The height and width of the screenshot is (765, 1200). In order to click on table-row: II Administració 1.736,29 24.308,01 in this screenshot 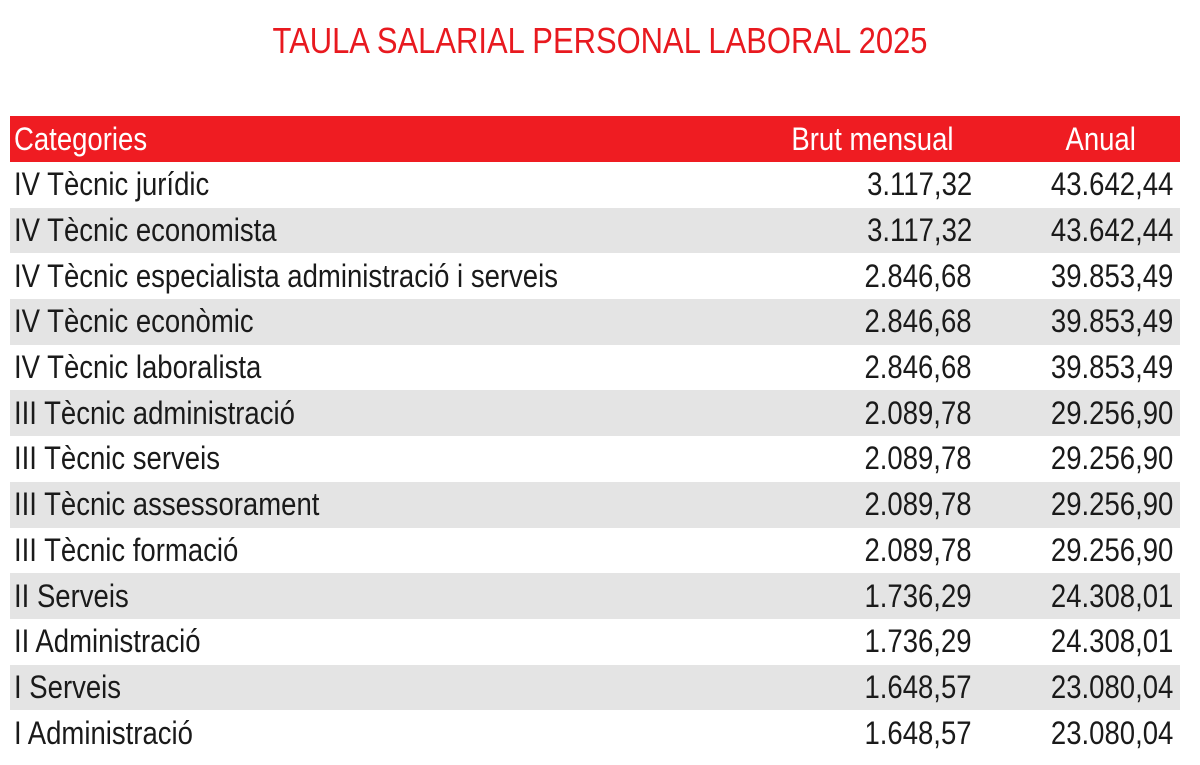, I will do `click(595, 642)`.